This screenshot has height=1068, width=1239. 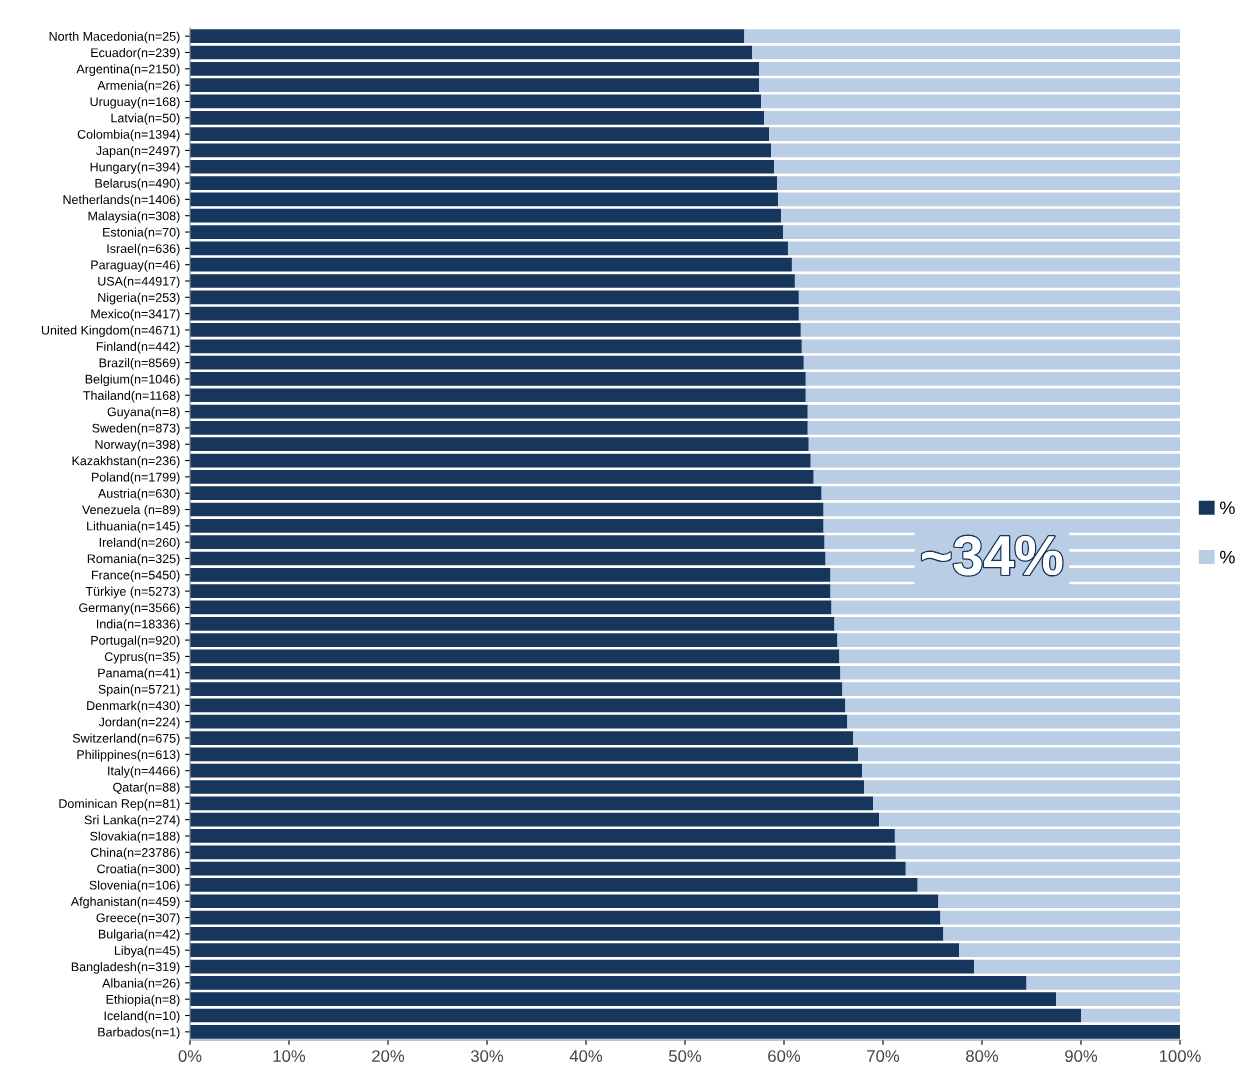 What do you see at coordinates (289, 1056) in the screenshot?
I see `x-tick-label: 10%` at bounding box center [289, 1056].